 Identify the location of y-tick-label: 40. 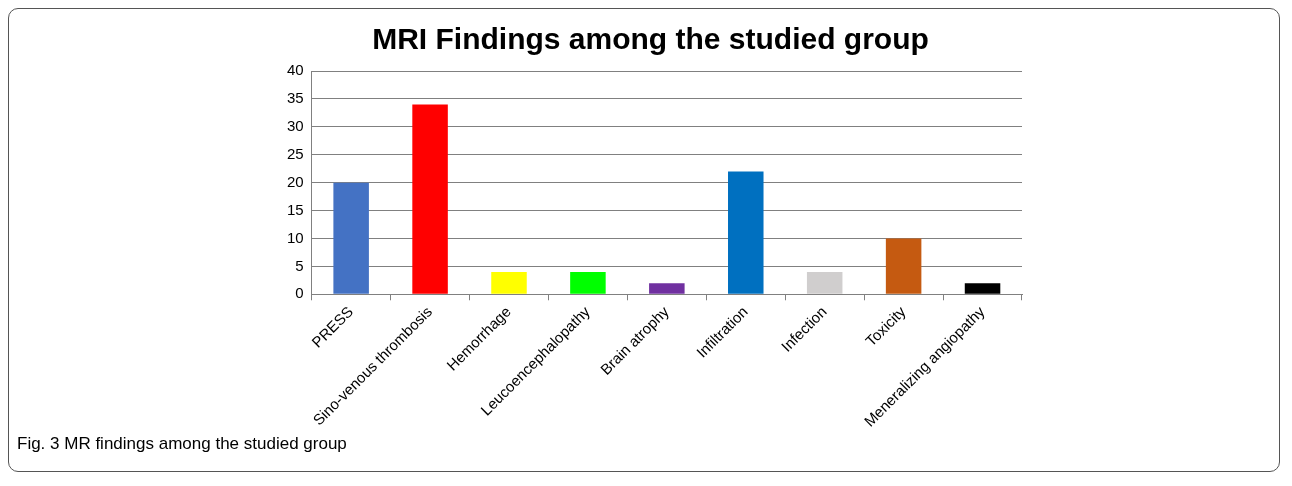
(295, 70).